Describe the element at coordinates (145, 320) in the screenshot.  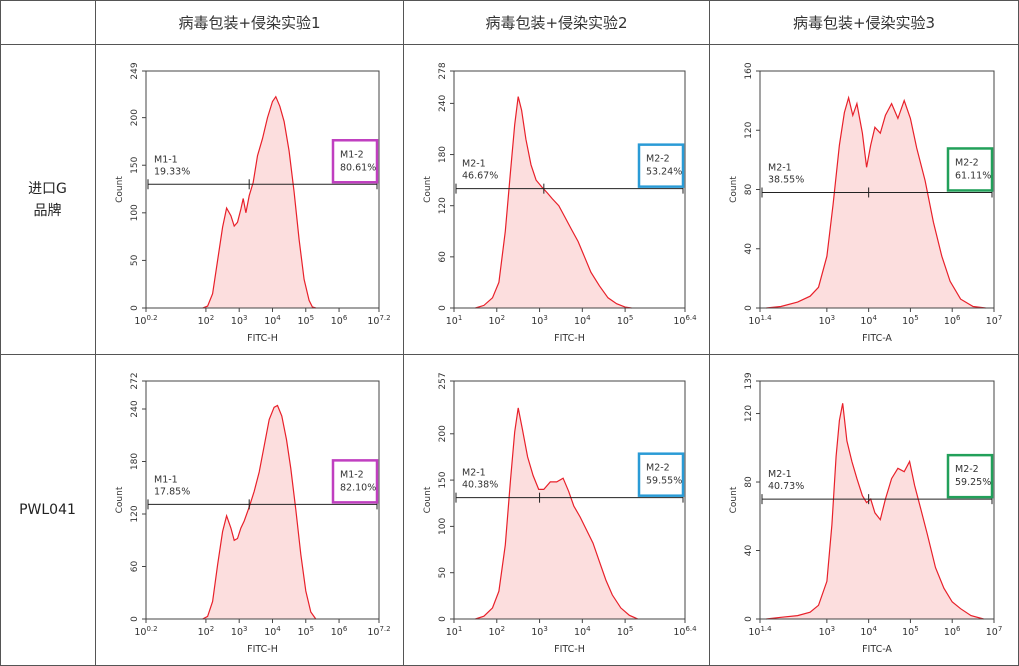
I see `x-tick-label: 100.2` at that location.